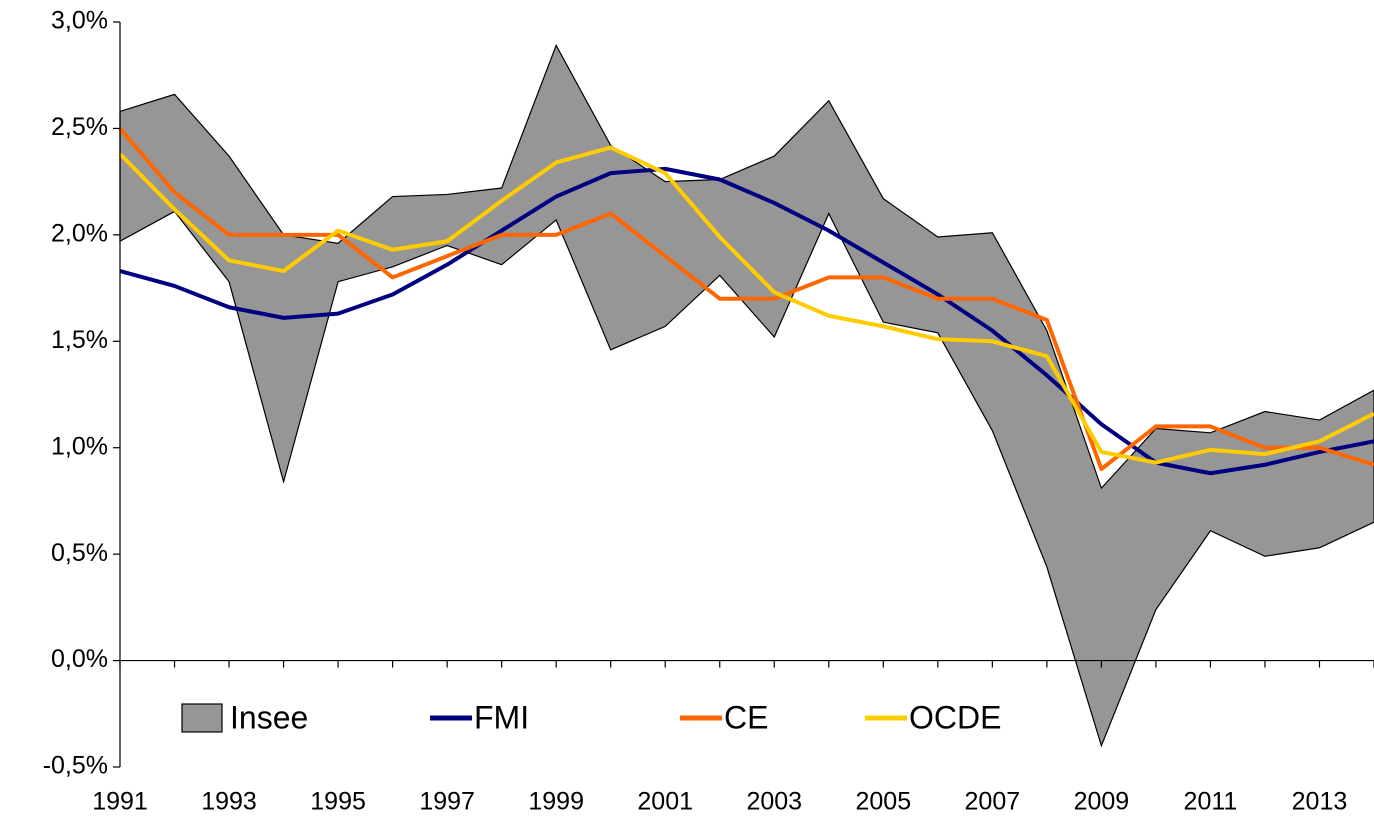 The width and height of the screenshot is (1374, 817). I want to click on legend-swatch, so click(202, 718).